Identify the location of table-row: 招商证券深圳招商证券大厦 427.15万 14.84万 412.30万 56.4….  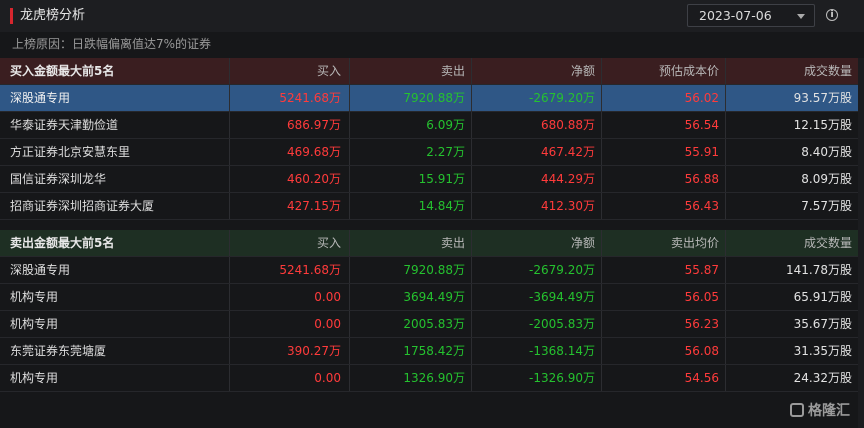
(429, 206).